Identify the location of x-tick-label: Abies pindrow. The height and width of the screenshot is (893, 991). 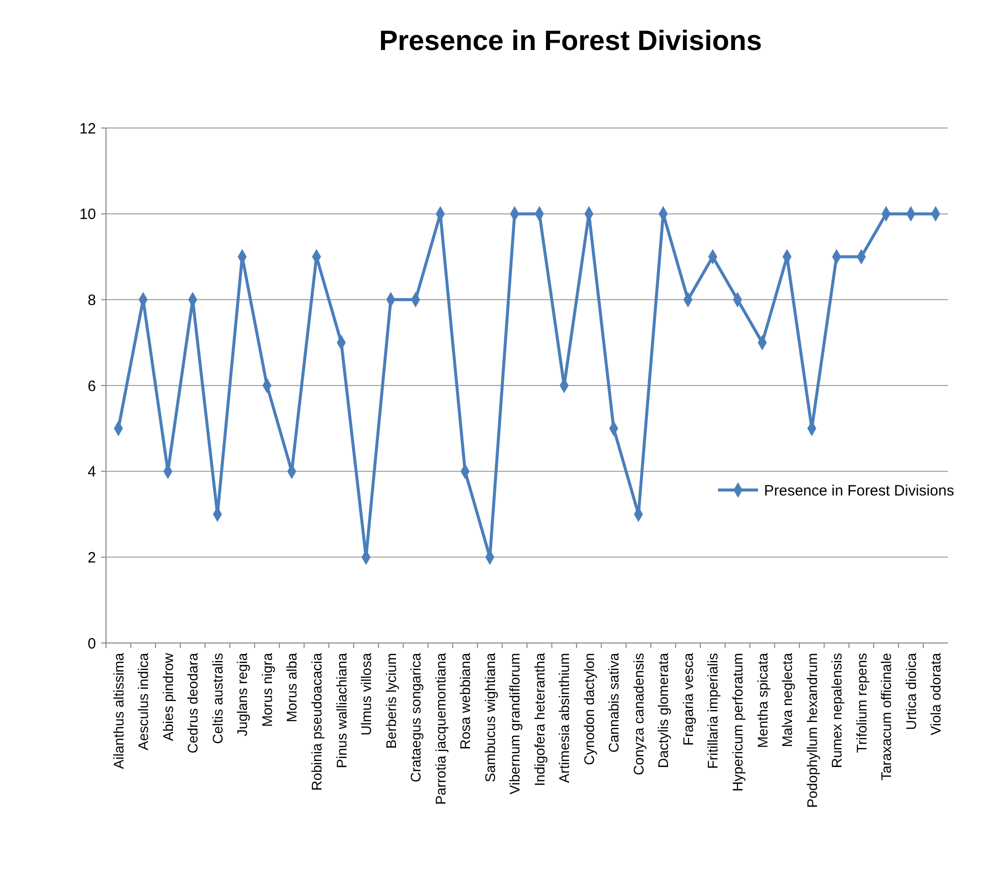
(168, 696).